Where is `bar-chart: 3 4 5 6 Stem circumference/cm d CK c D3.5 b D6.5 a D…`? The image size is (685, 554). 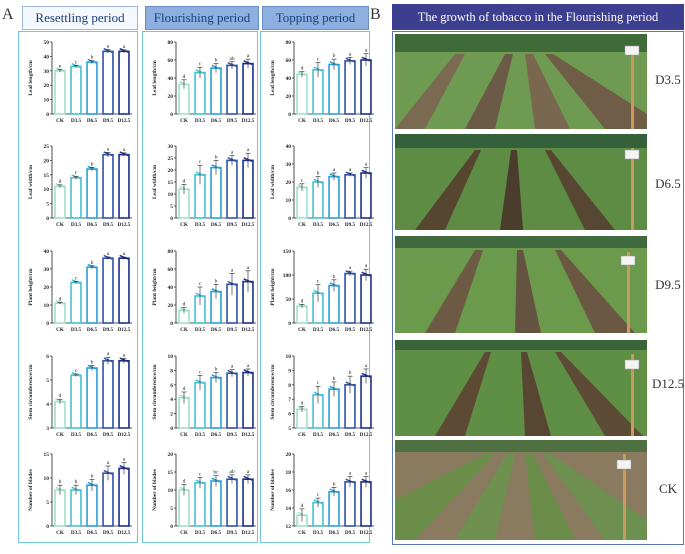 bar-chart: 3 4 5 6 Stem circumference/cm d CK c D3.5 b D6.5 a D… is located at coordinates (79, 400).